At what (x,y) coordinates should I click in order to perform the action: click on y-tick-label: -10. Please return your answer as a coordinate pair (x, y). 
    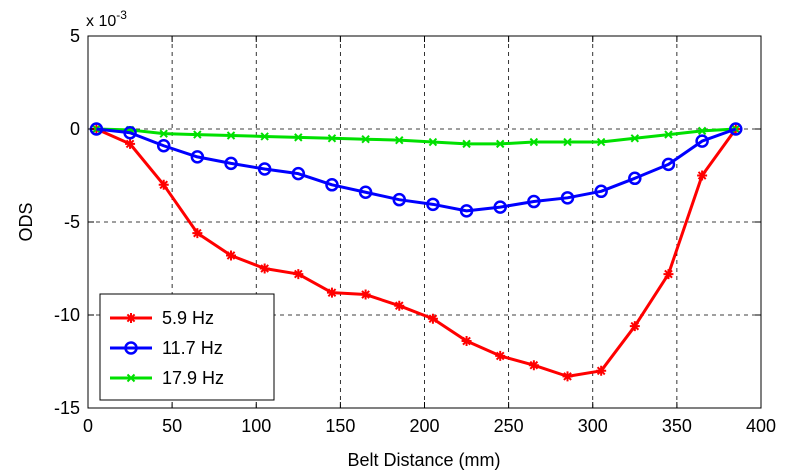
    Looking at the image, I should click on (67, 315).